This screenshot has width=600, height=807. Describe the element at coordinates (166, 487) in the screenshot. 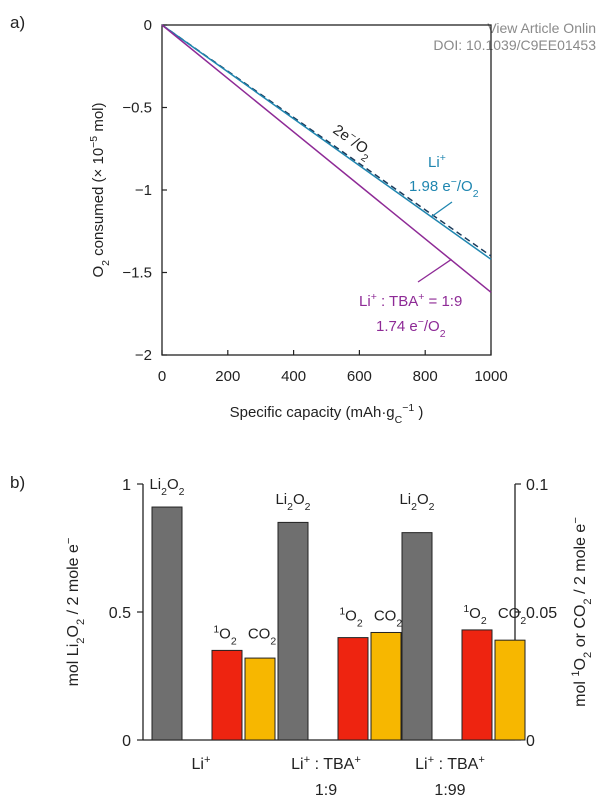

I see `bar-label-li2o2-0: Li2O2` at that location.